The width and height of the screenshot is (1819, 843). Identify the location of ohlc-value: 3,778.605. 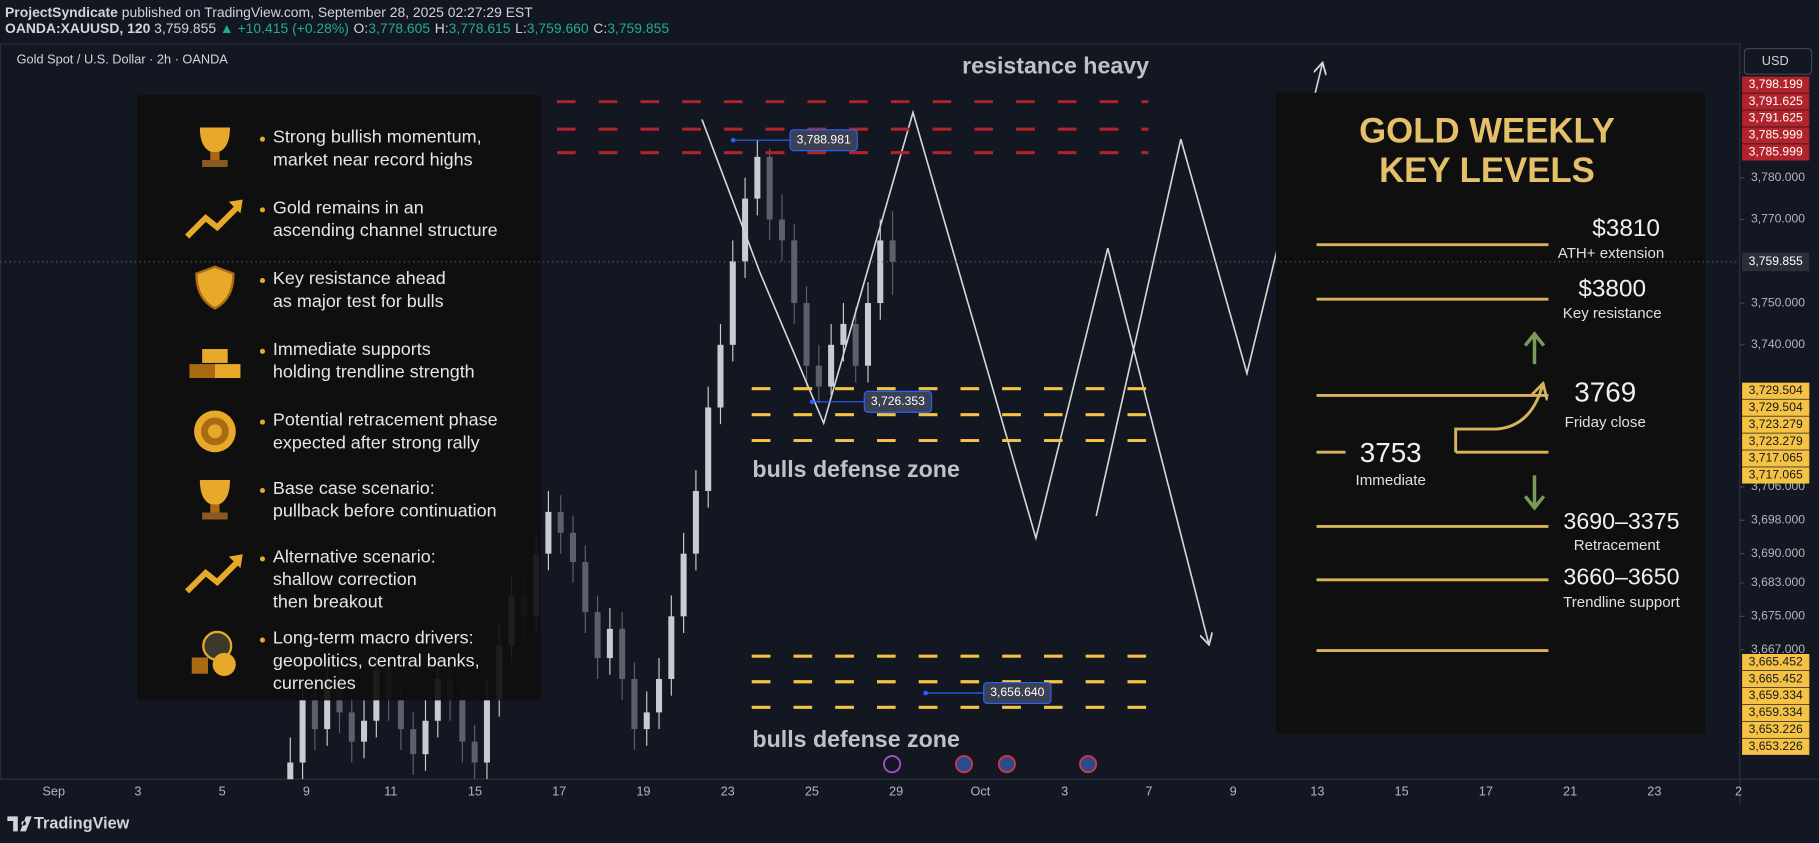
(399, 28).